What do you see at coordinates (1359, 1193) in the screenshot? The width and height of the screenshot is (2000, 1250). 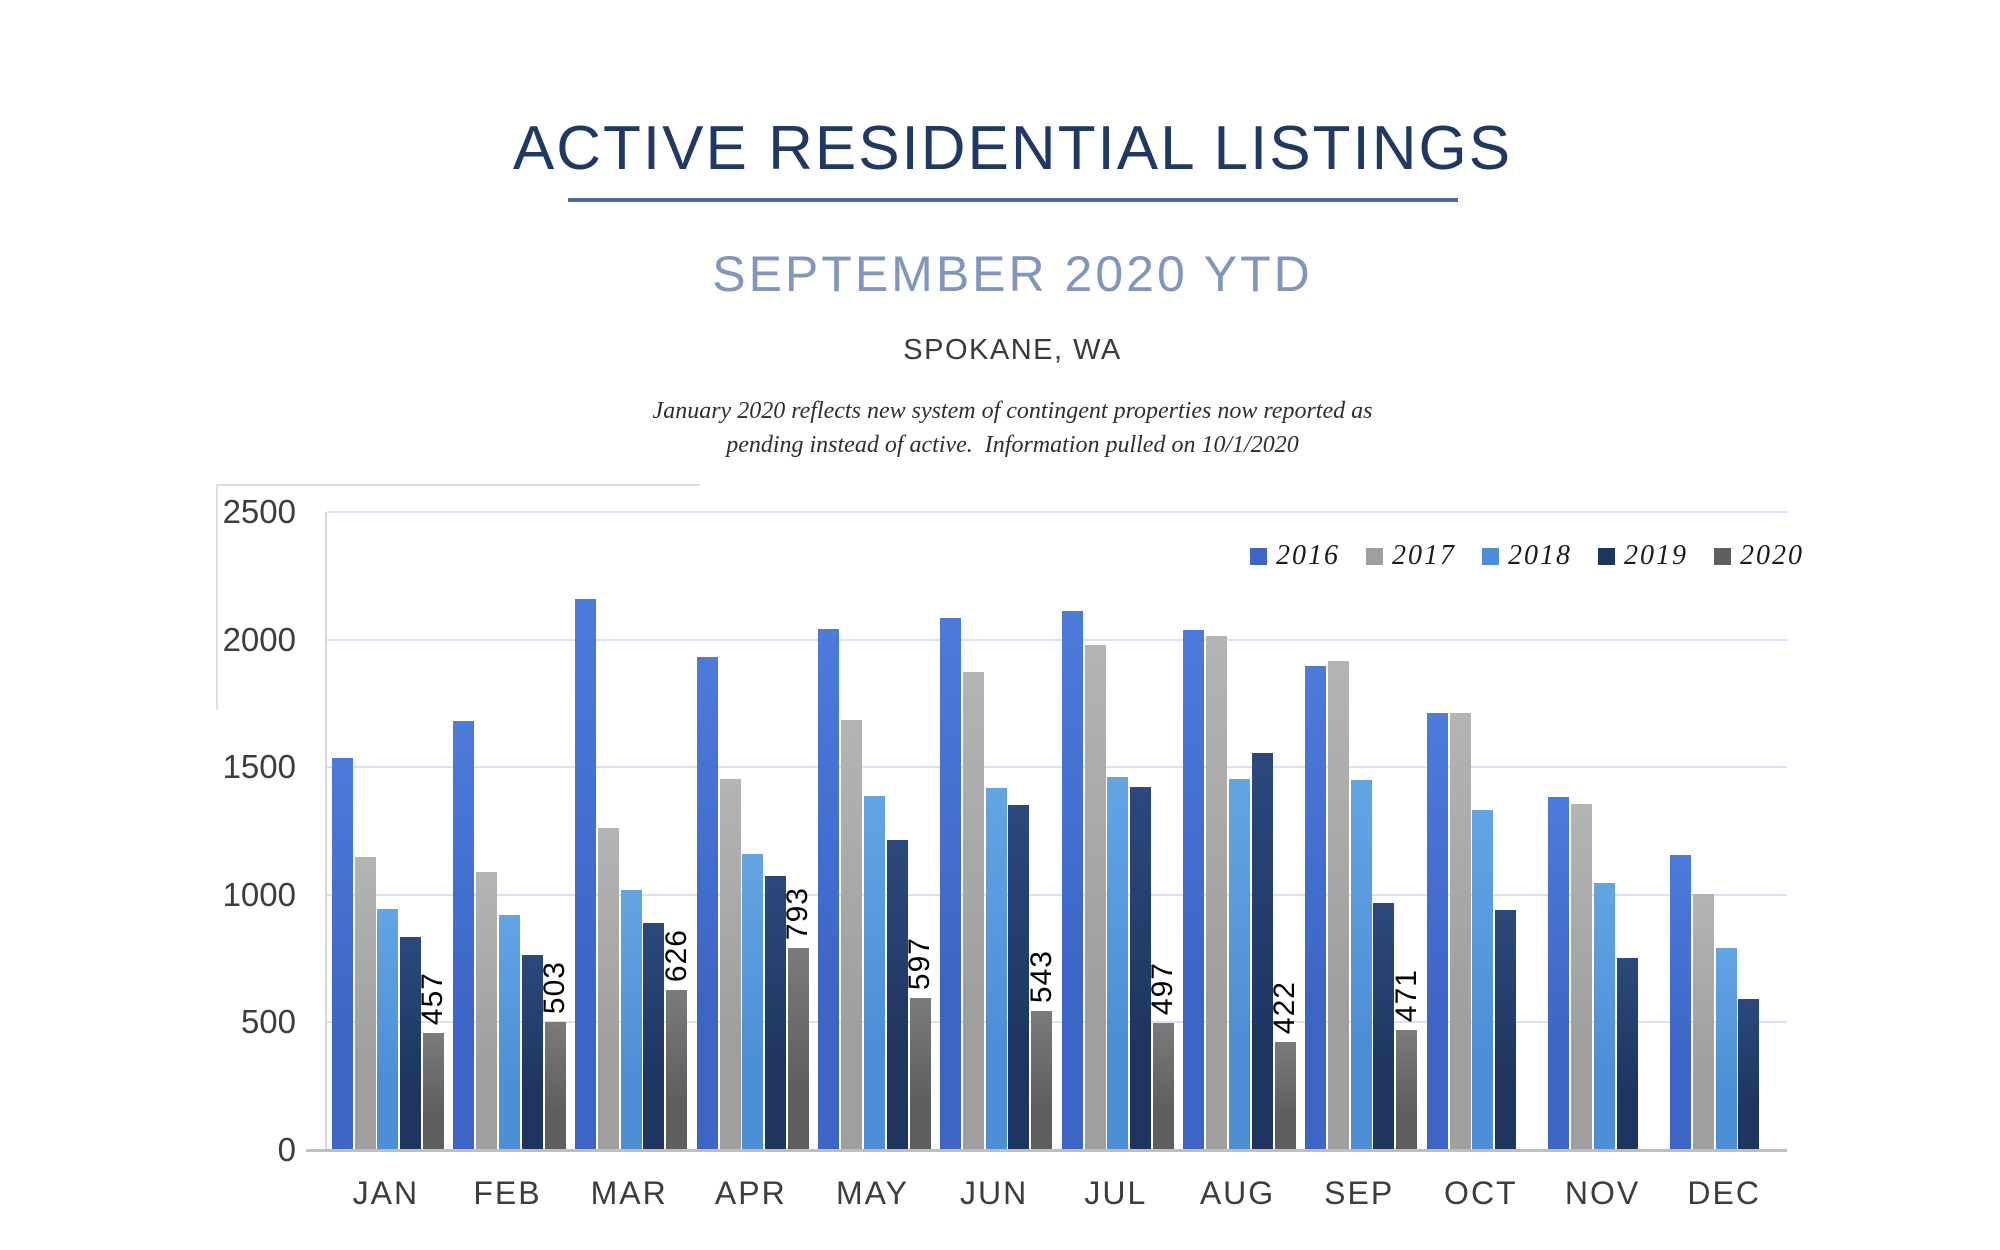 I see `x-axis-label-sep: SEP` at bounding box center [1359, 1193].